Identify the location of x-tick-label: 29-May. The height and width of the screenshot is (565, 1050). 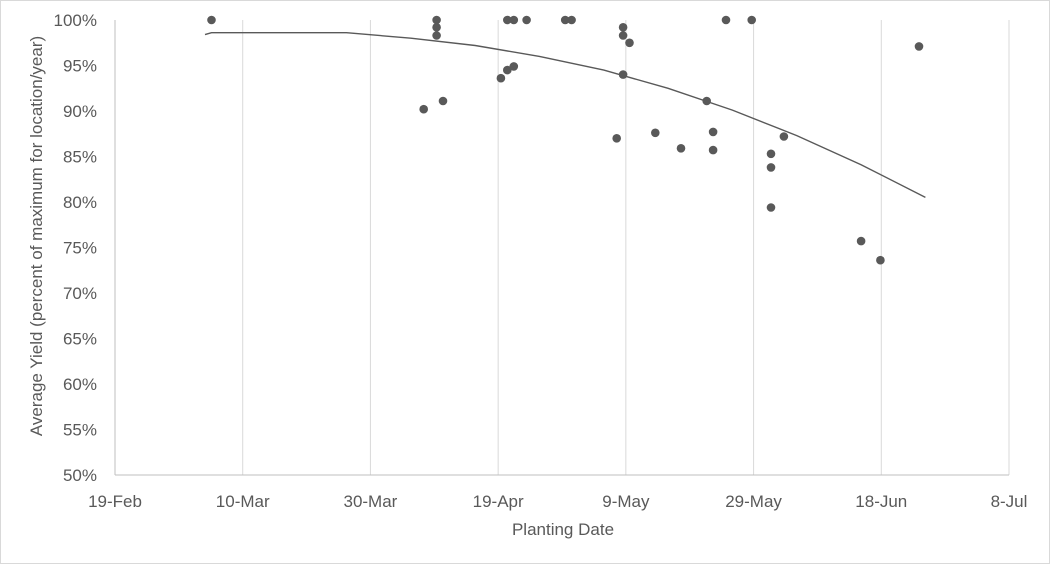
(753, 501).